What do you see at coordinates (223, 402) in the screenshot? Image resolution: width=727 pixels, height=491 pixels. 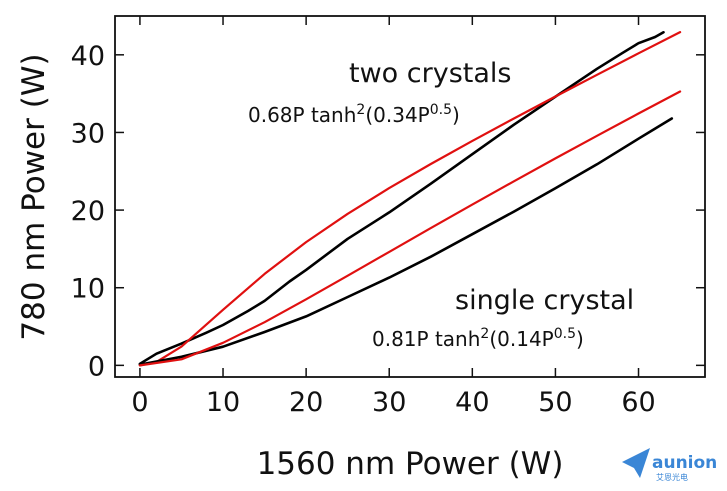 I see `x-tick-label: 10` at bounding box center [223, 402].